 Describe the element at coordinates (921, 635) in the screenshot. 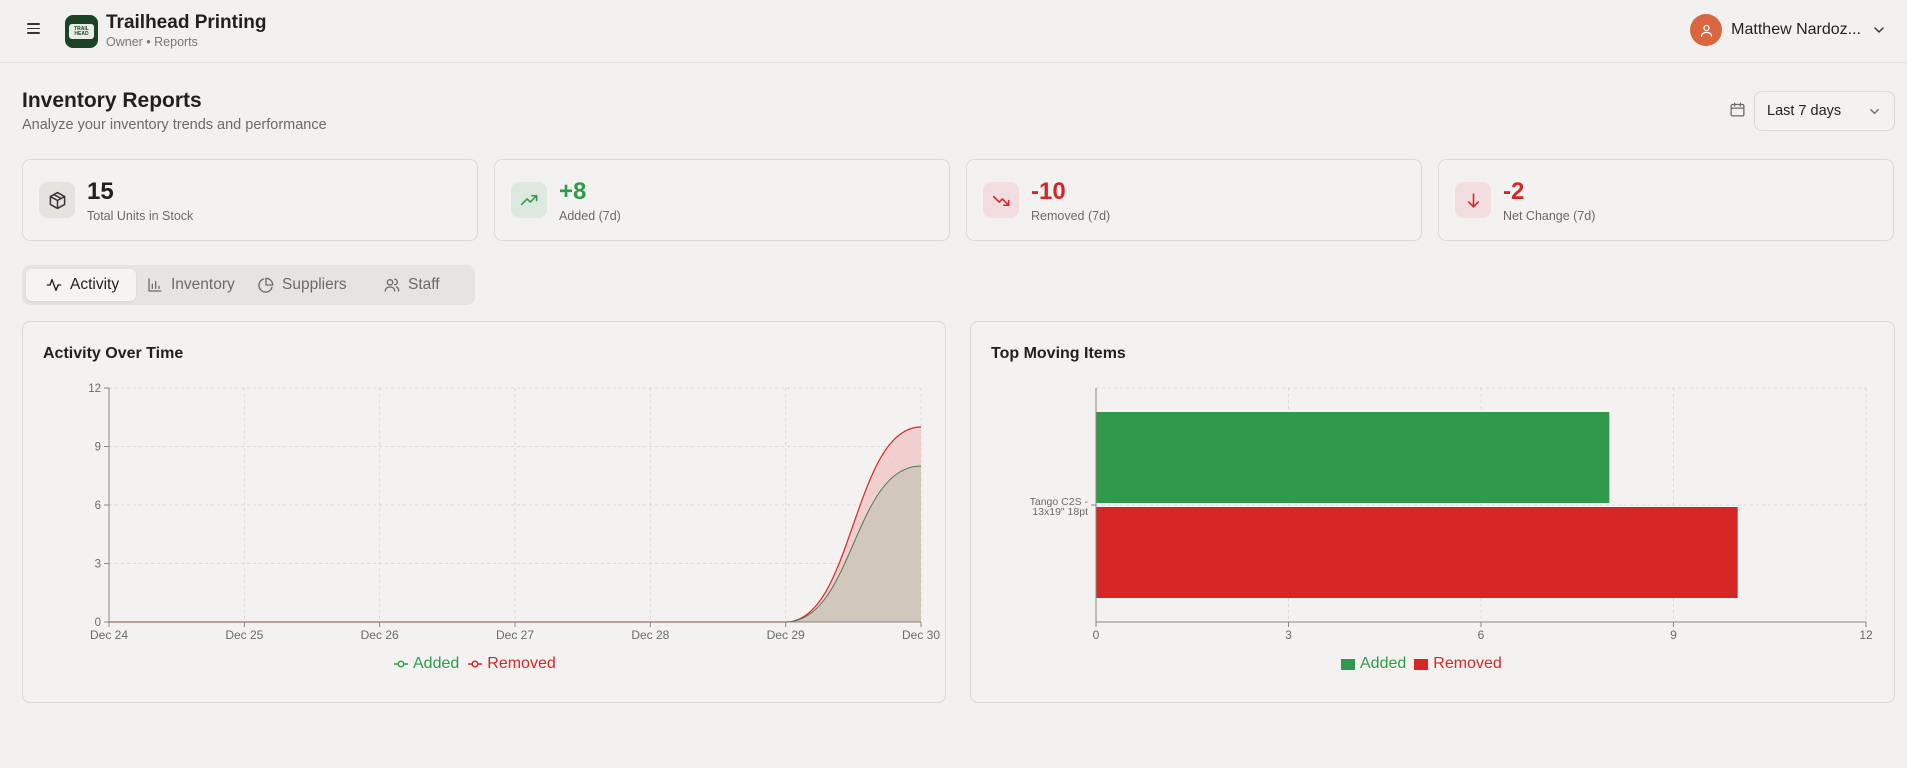

I see `x-tick-label: Dec 30` at that location.